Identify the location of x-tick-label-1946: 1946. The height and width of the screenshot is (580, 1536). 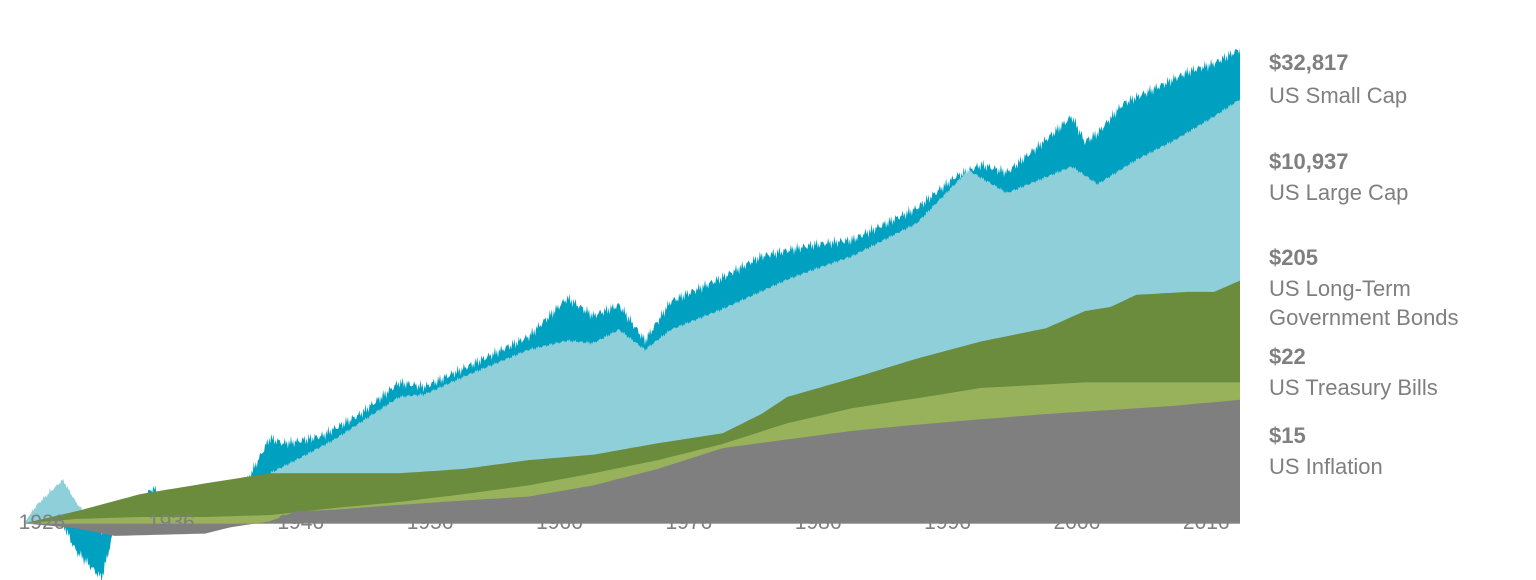
(300, 522).